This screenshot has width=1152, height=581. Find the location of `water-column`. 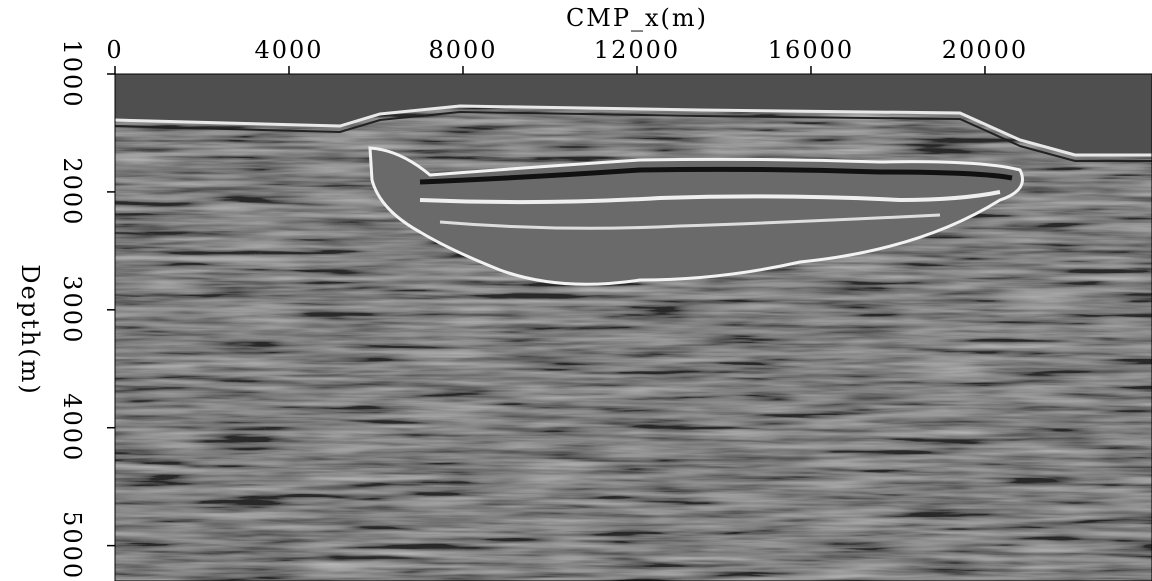

water-column is located at coordinates (633, 114).